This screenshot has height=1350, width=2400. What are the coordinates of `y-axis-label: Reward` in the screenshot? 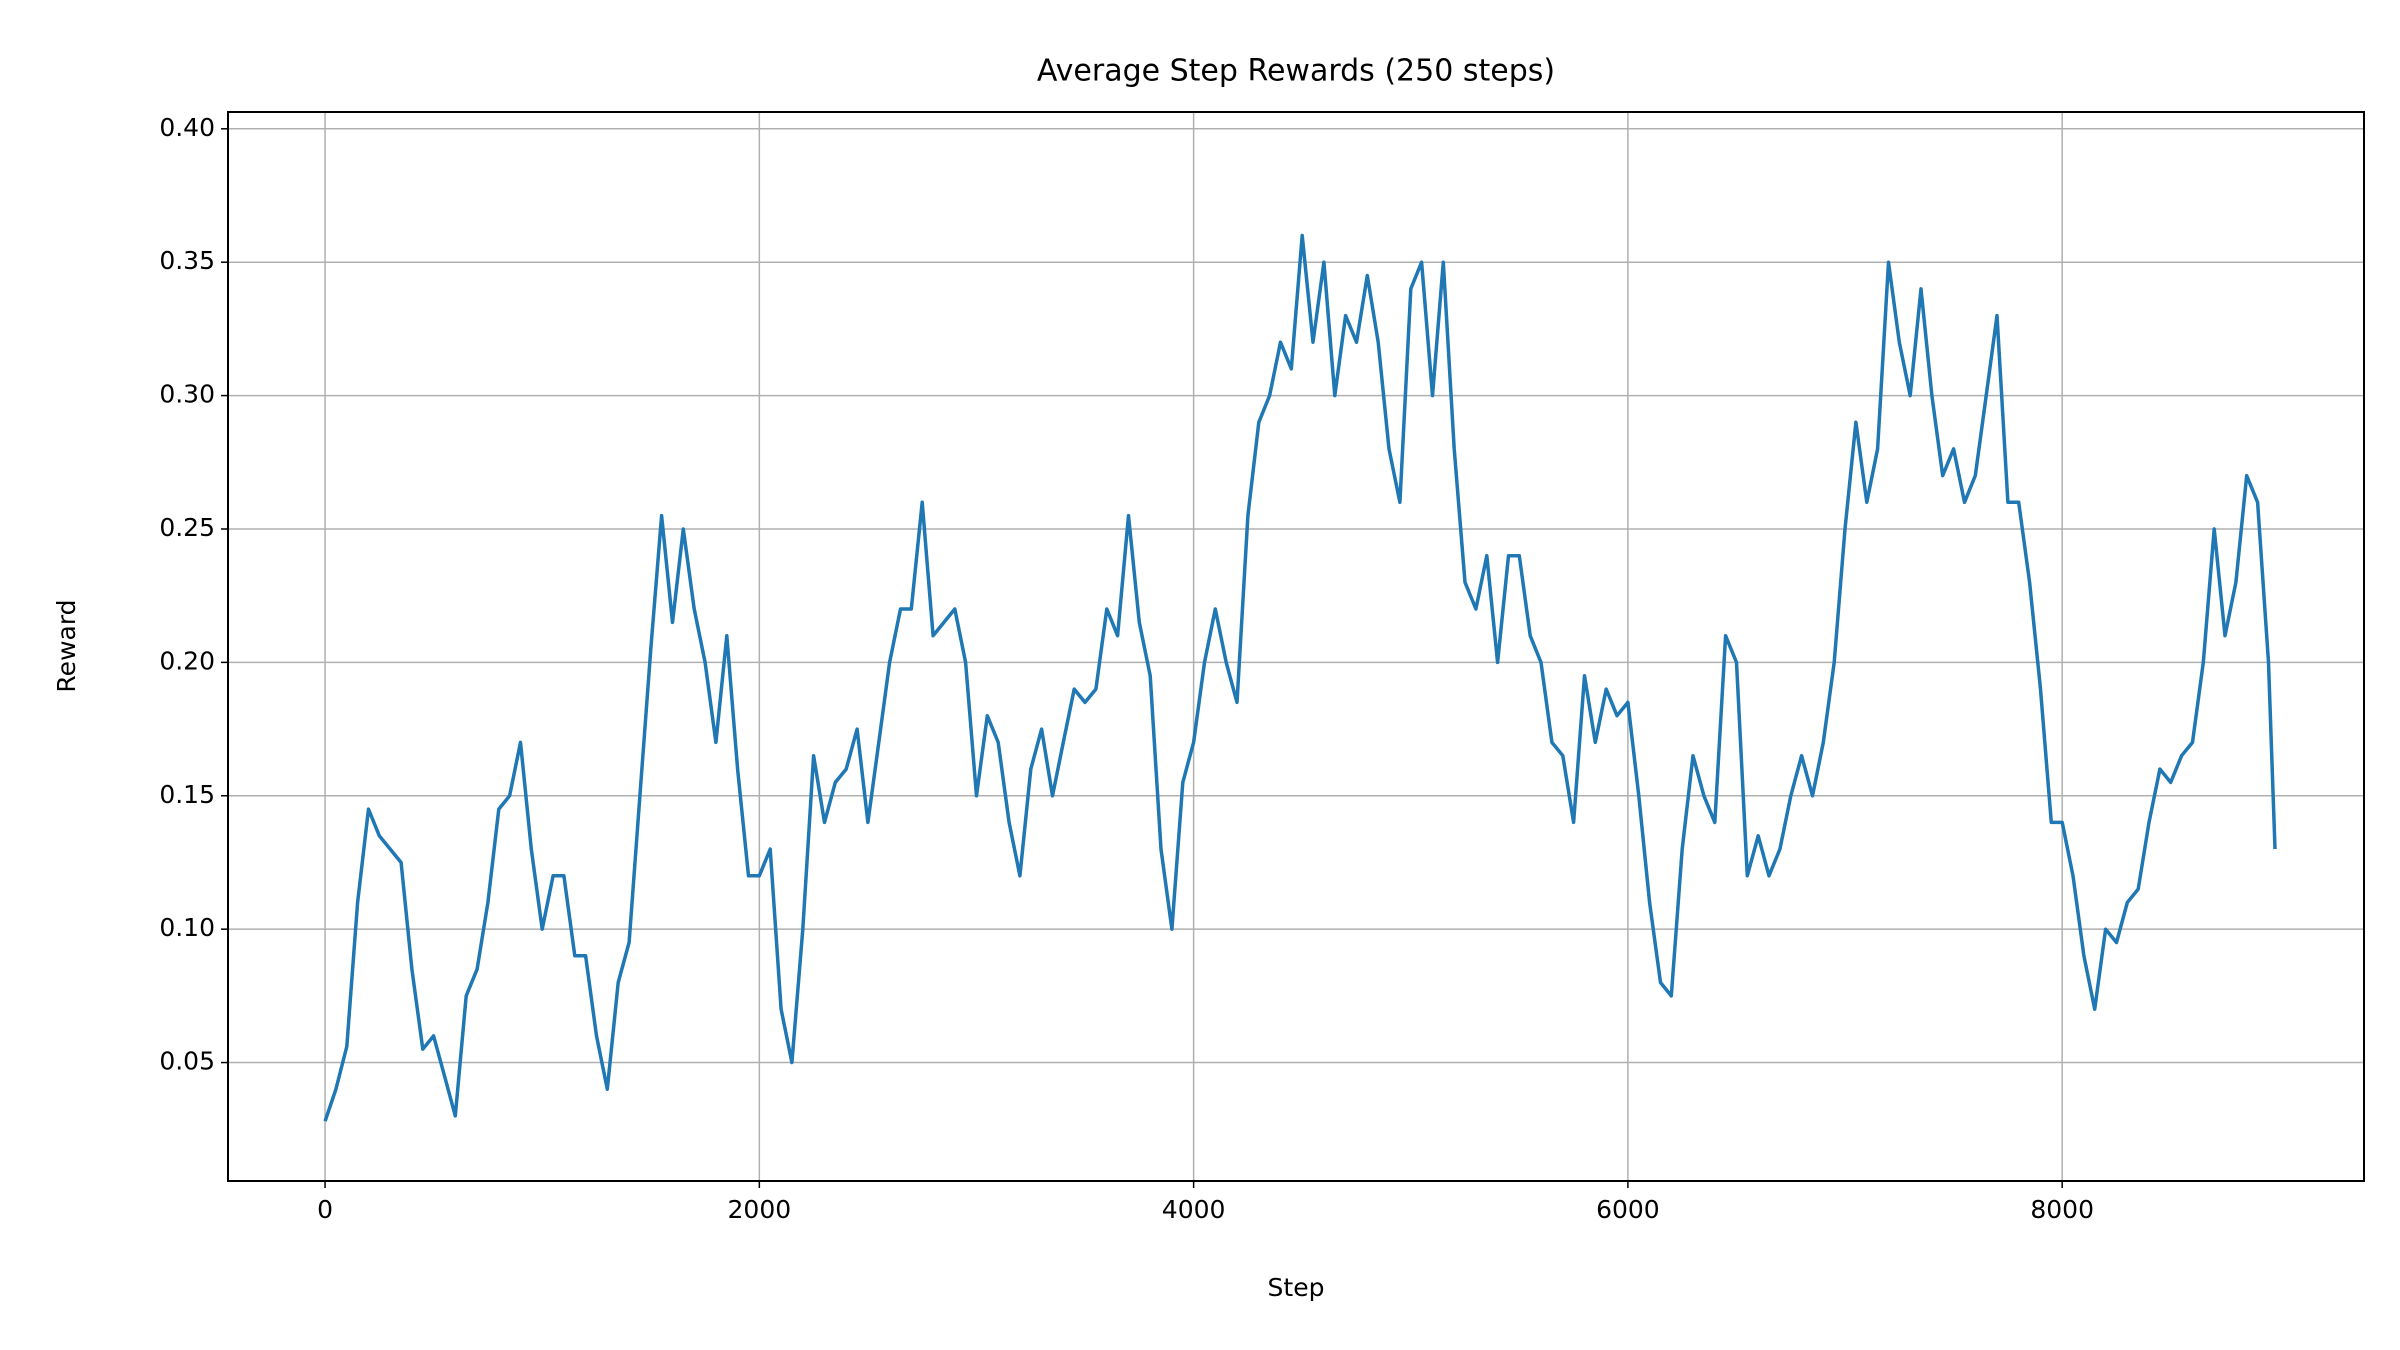 It's located at (66, 645).